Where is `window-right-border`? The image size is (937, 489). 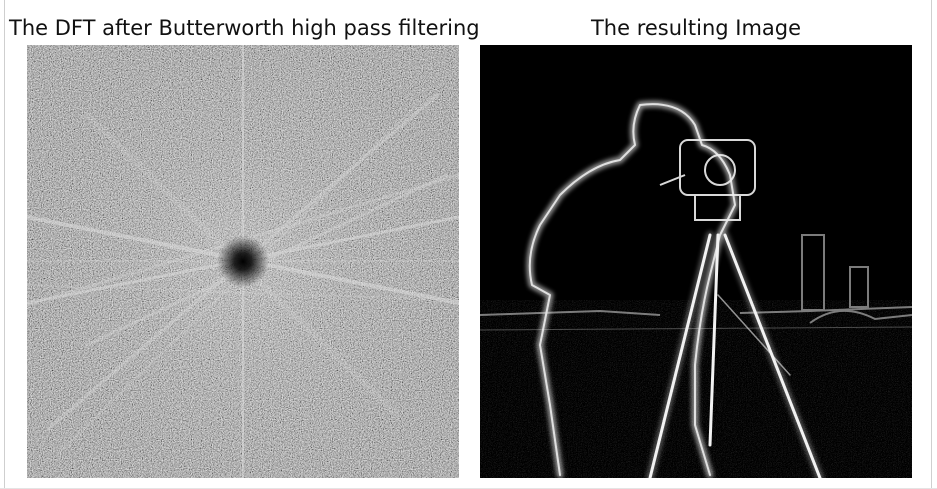 window-right-border is located at coordinates (931, 244).